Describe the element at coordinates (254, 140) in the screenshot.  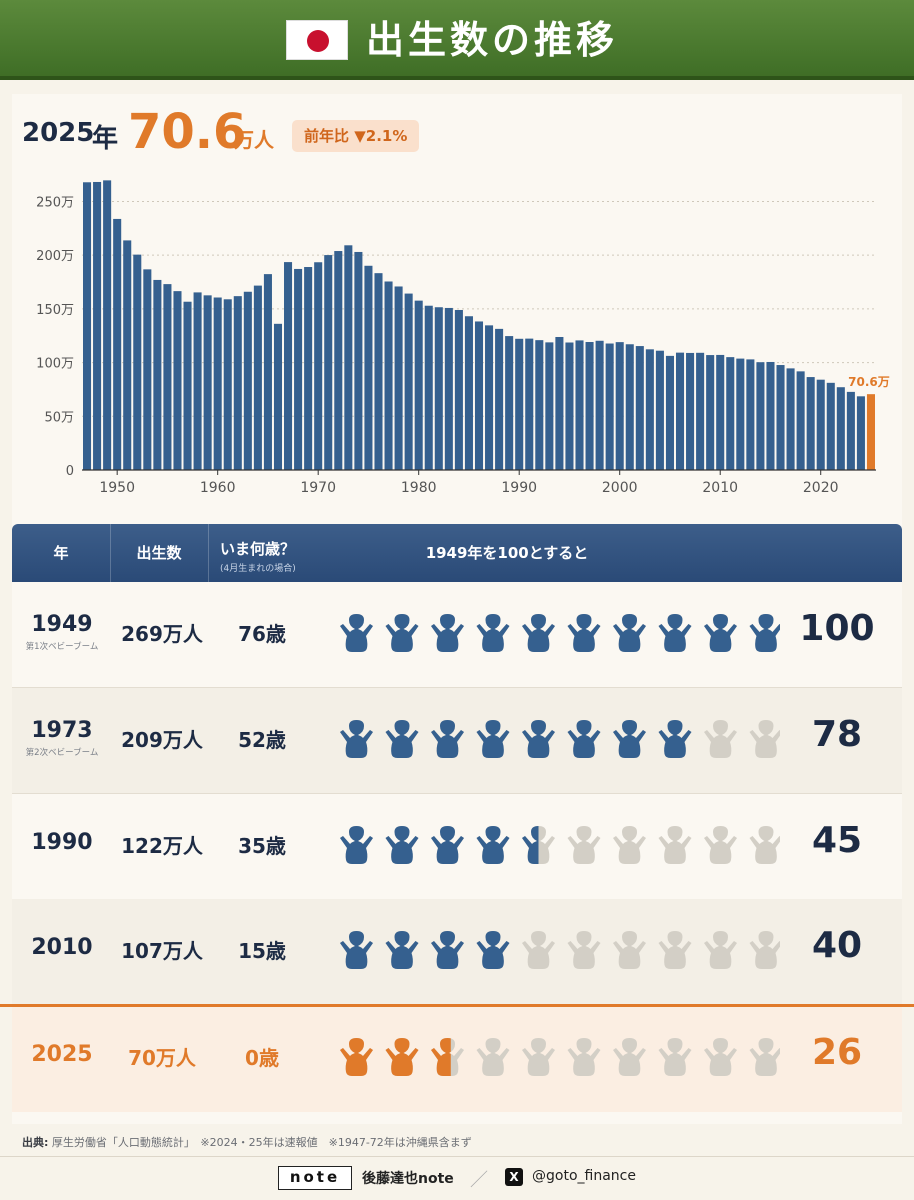
I see `headline-unit: 万人` at that location.